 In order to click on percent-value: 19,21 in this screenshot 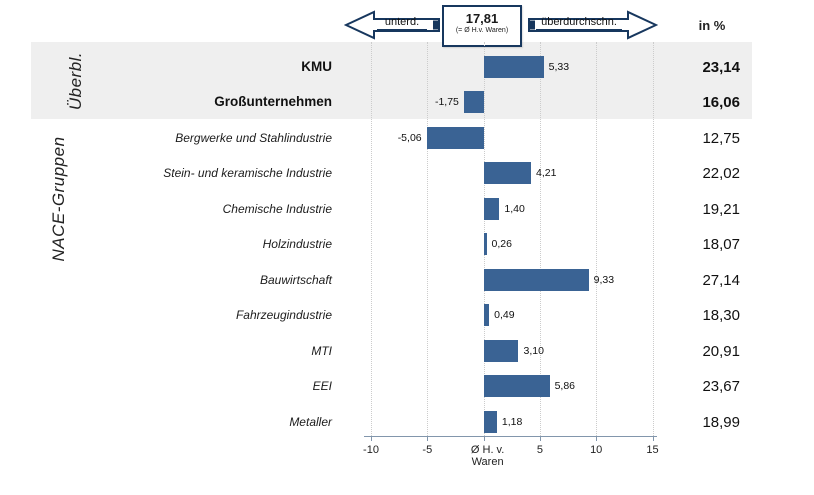, I will do `click(721, 209)`.